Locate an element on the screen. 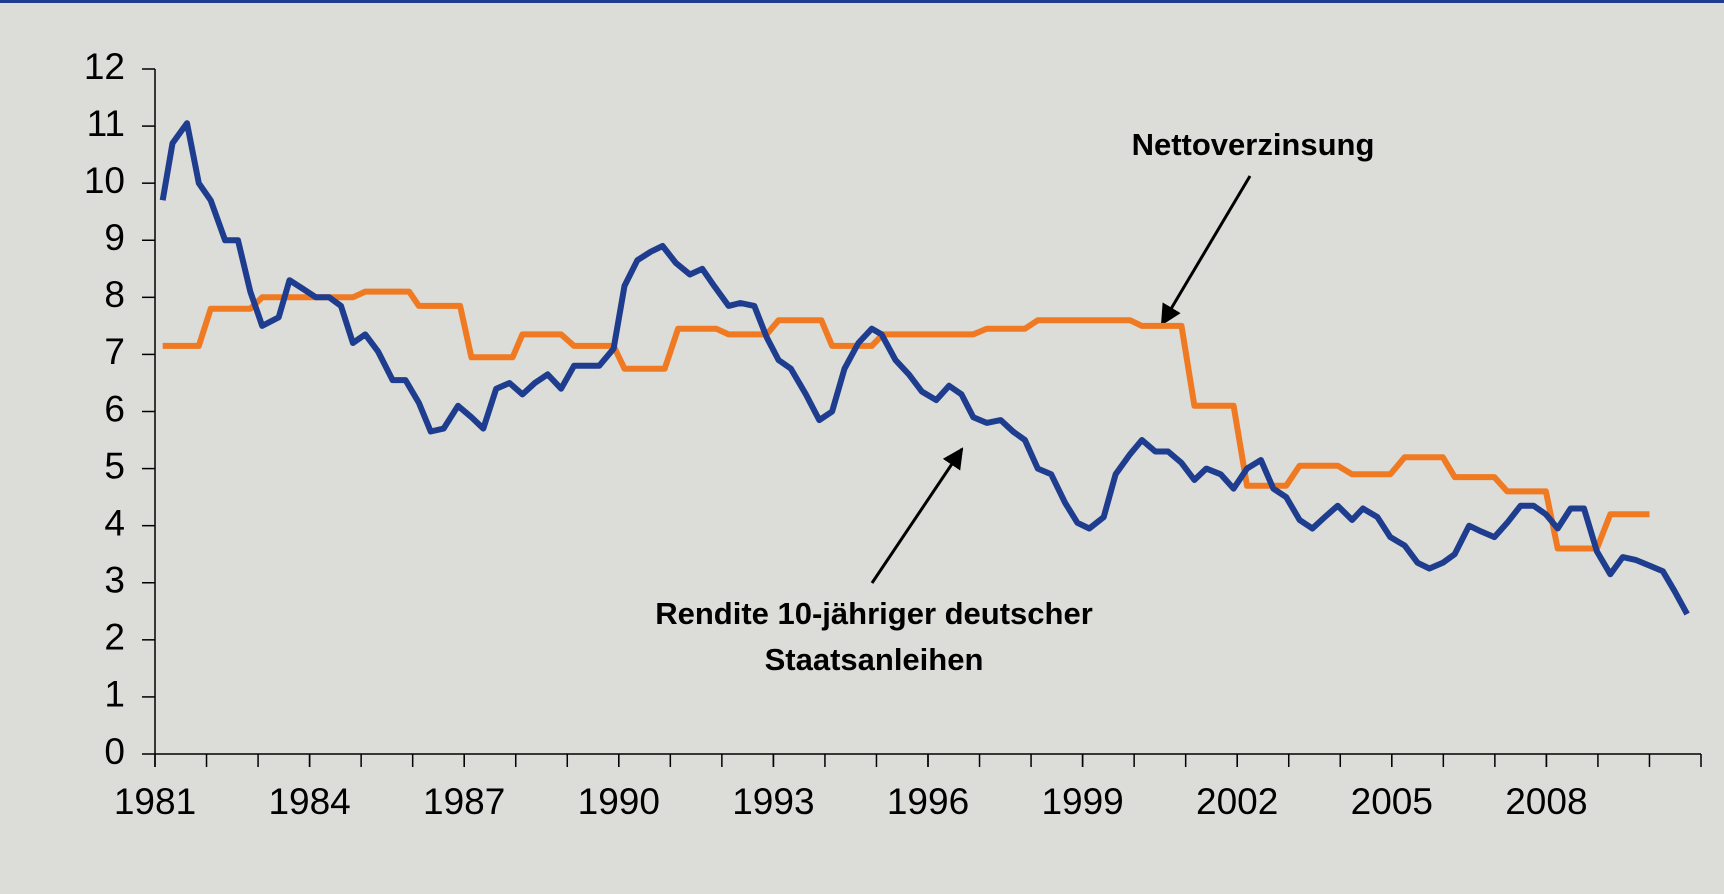 This screenshot has width=1724, height=894. y-tick-label: 11 is located at coordinates (106, 123).